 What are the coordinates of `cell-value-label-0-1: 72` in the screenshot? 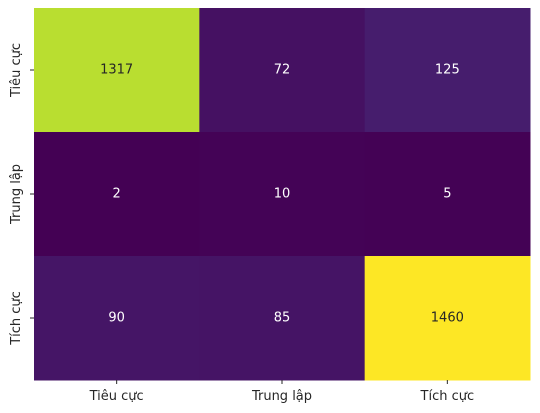 It's located at (282, 70).